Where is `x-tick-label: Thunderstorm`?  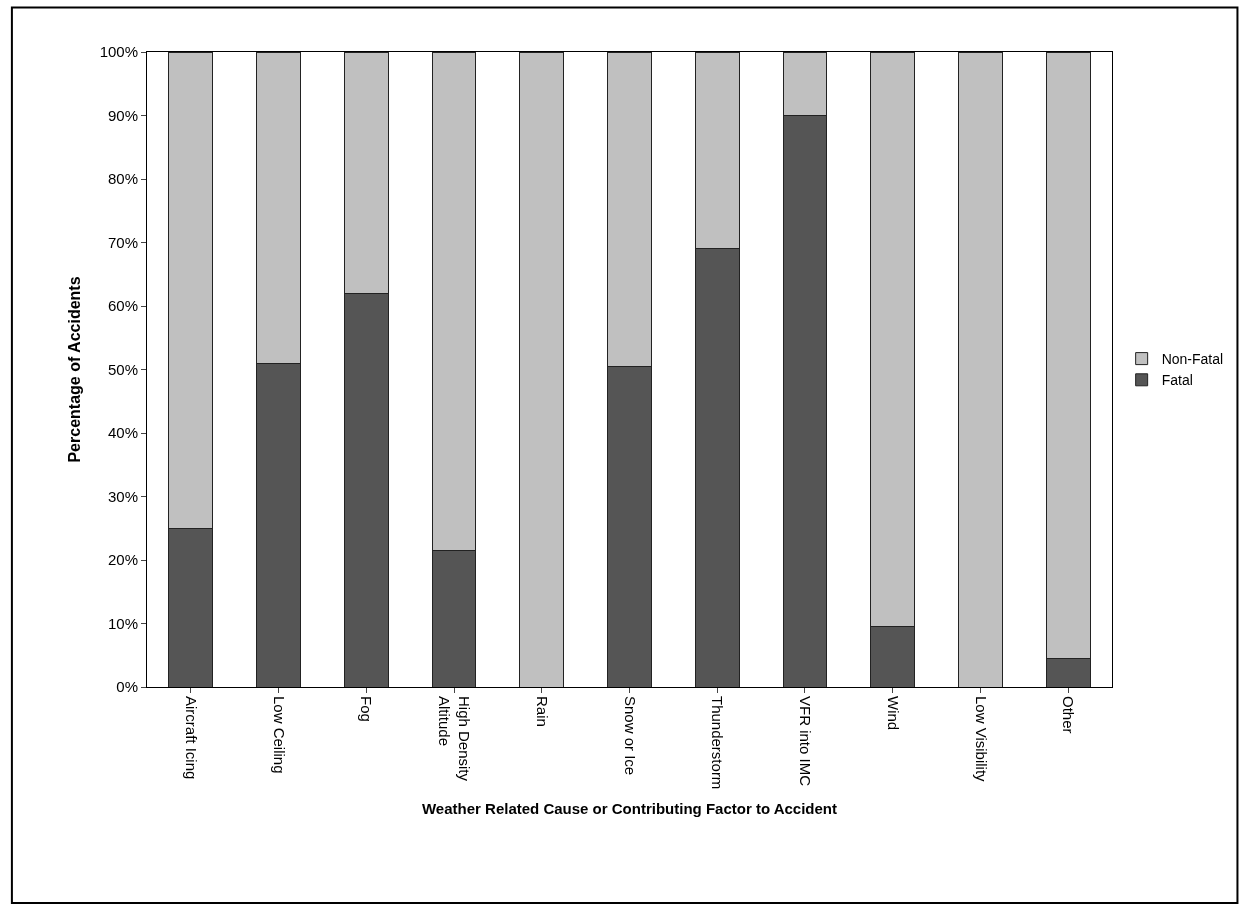
x-tick-label: Thunderstorm is located at coordinates (718, 743).